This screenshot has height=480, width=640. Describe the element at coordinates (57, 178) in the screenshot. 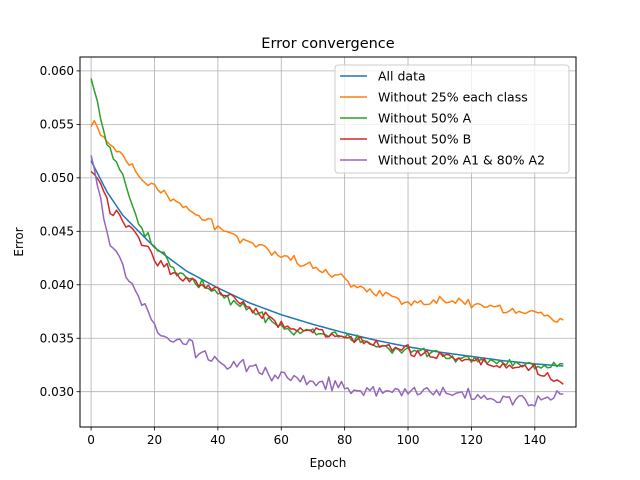

I see `y-tick-label: 0.050` at that location.